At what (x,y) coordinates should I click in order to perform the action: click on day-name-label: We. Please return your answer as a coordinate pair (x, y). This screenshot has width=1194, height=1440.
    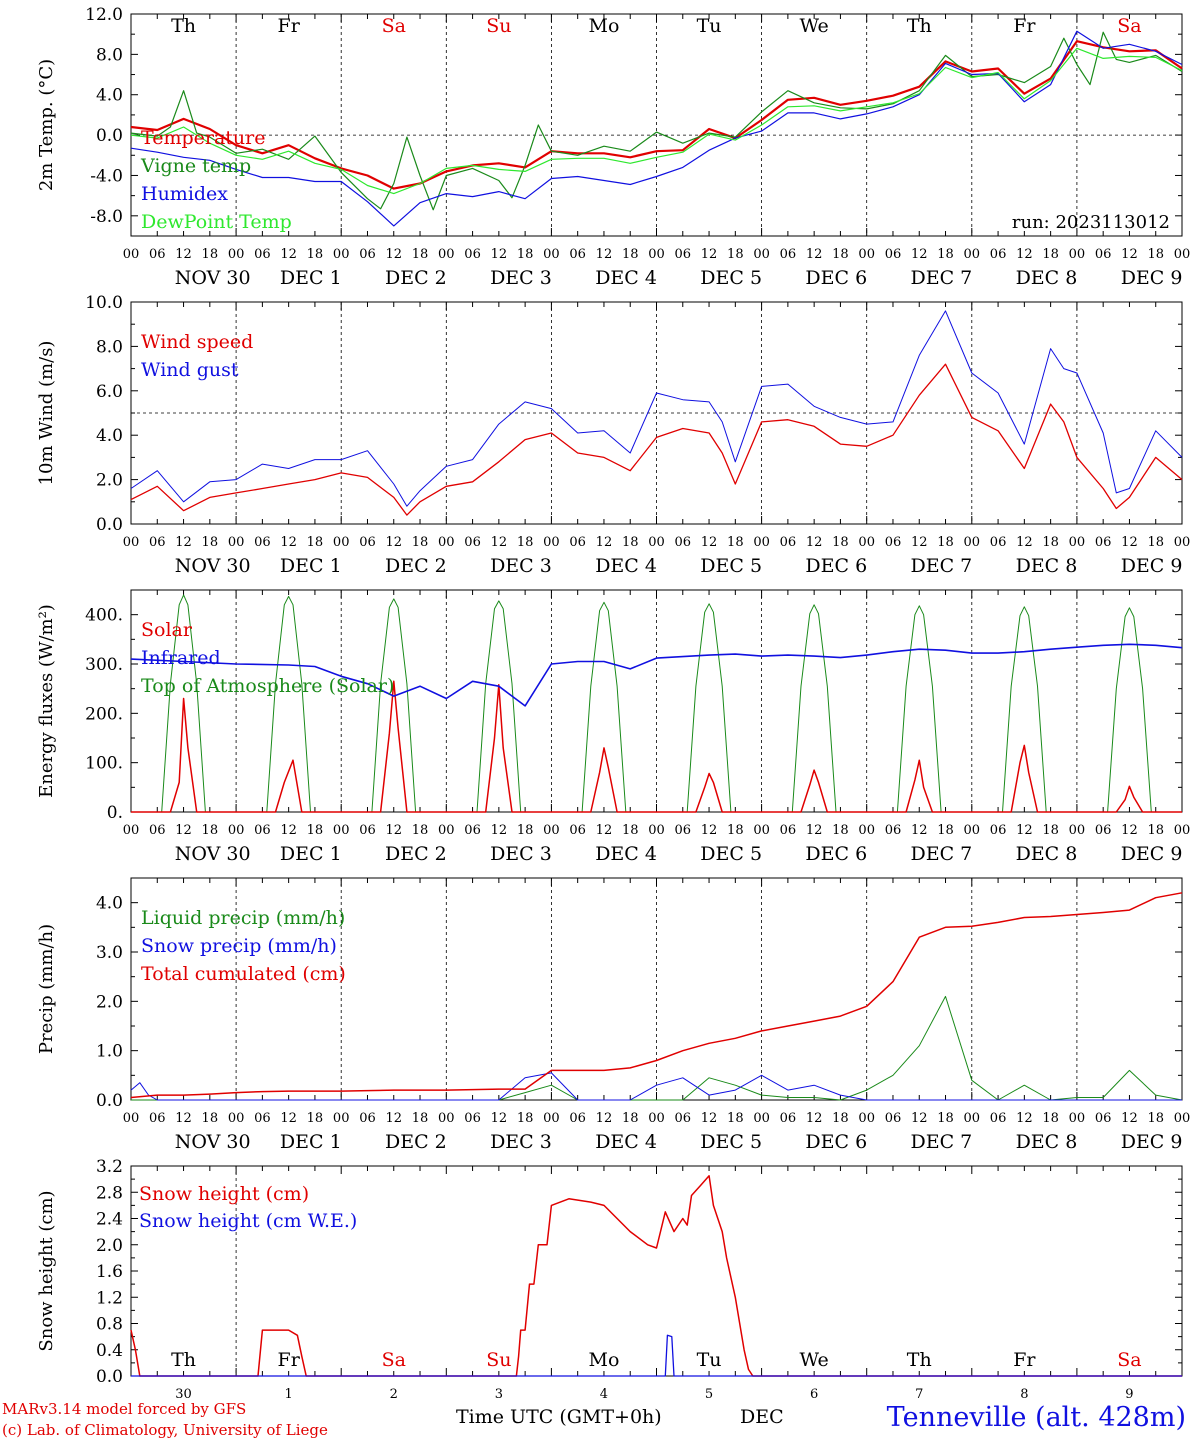
    Looking at the image, I should click on (814, 26).